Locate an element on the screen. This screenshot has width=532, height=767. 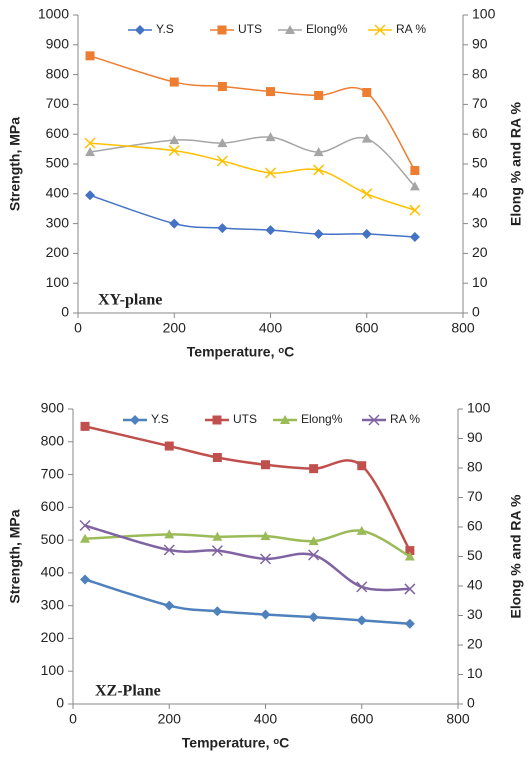
legend-label: Elong% is located at coordinates (322, 419).